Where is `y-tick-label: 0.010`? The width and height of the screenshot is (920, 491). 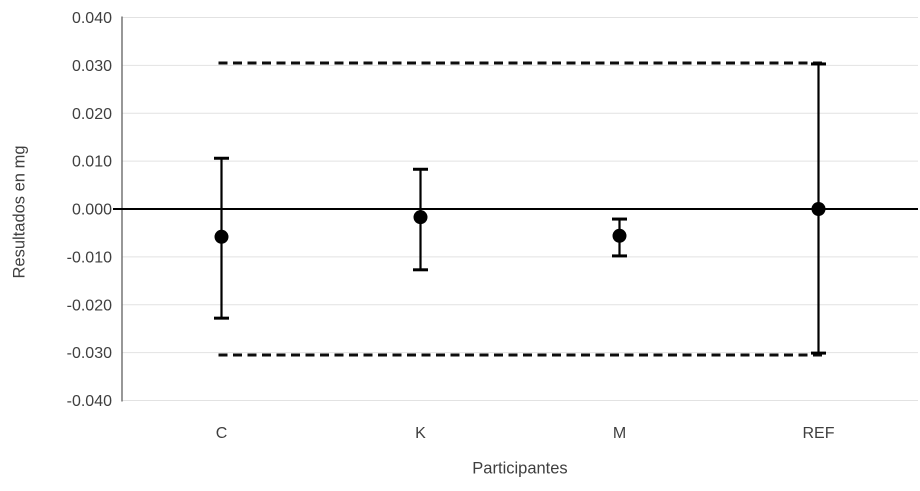
y-tick-label: 0.010 is located at coordinates (92, 162).